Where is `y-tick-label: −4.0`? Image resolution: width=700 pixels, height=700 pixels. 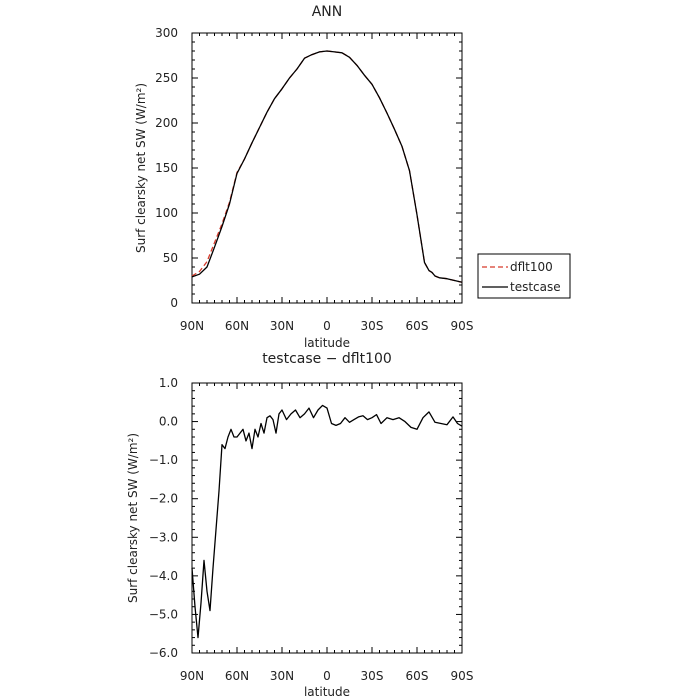
y-tick-label: −4.0 is located at coordinates (163, 576).